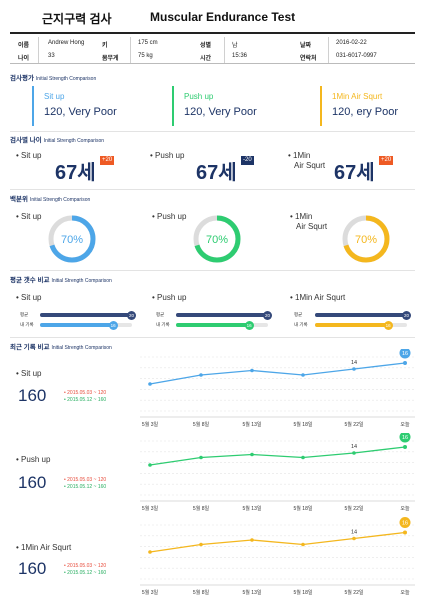 This screenshot has height=602, width=425. What do you see at coordinates (50, 199) in the screenshot?
I see `section-title: 백분위 Initial Strength Comparison` at bounding box center [50, 199].